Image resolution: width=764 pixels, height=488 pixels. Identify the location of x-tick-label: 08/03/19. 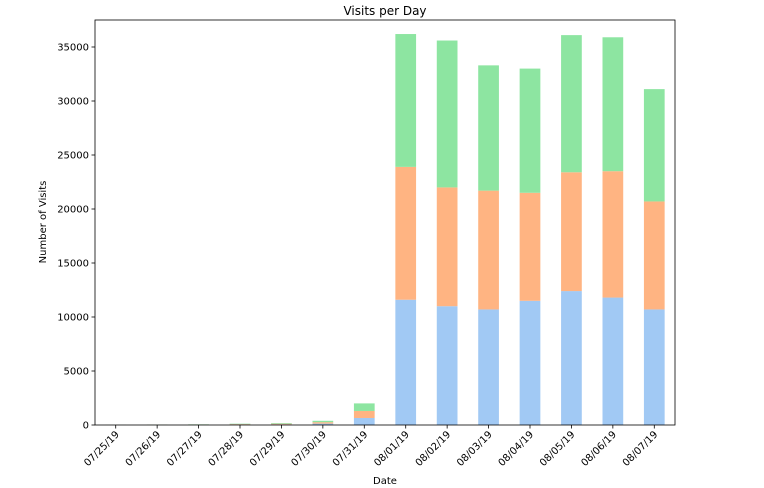
(475, 449).